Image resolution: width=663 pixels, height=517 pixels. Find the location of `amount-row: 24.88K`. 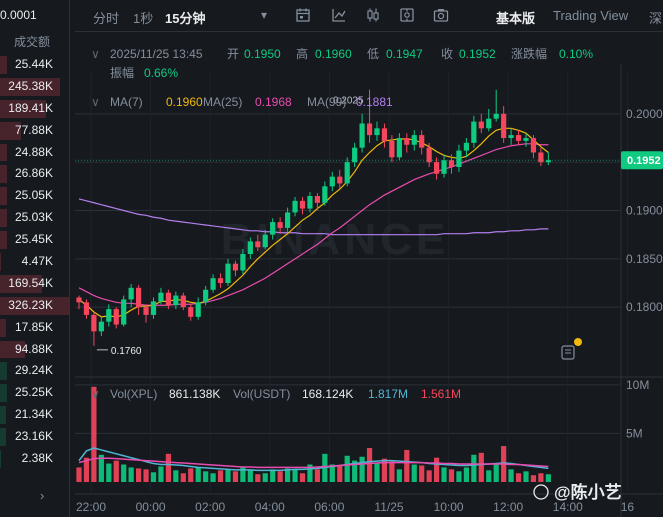

amount-row: 24.88K is located at coordinates (34, 153).